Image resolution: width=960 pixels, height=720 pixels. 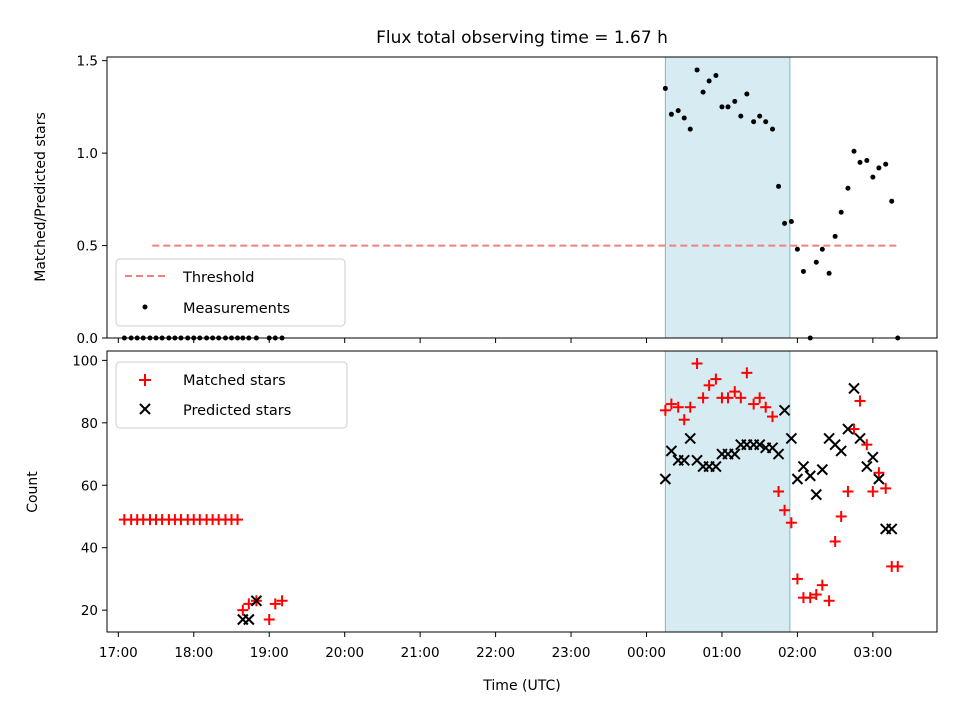 What do you see at coordinates (727, 197) in the screenshot?
I see `highlight-span-top` at bounding box center [727, 197].